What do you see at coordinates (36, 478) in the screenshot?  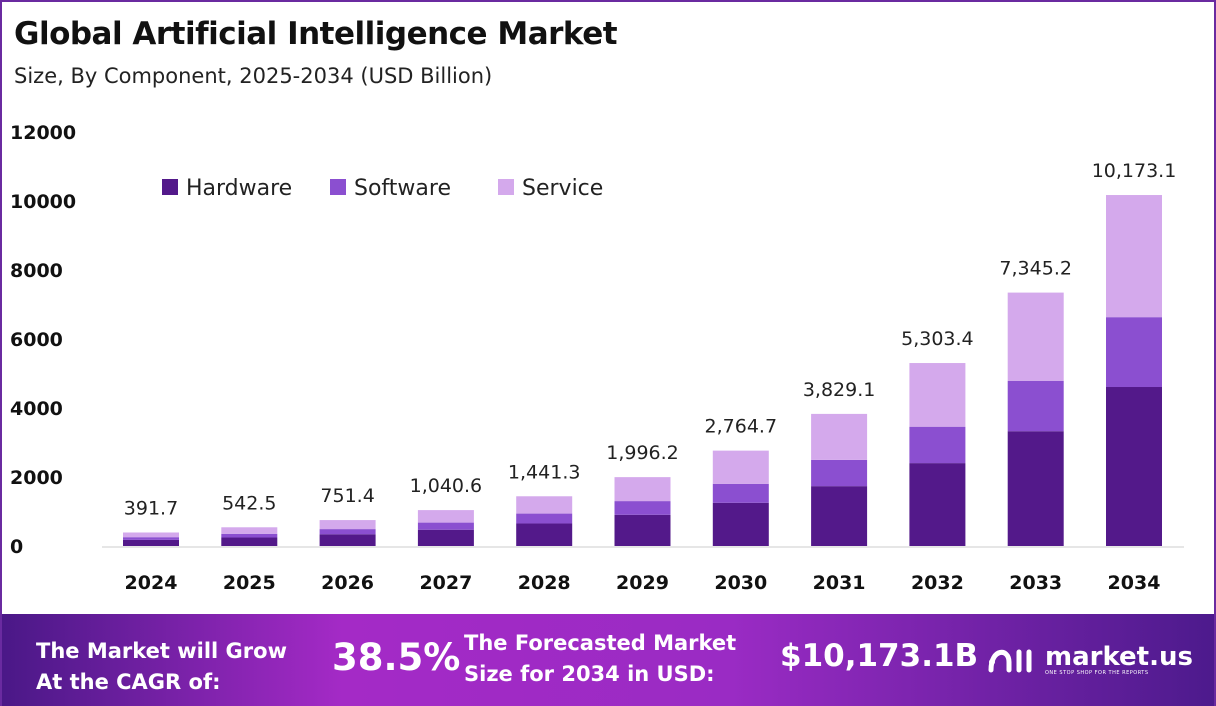 I see `y-tick-label: 2000` at bounding box center [36, 478].